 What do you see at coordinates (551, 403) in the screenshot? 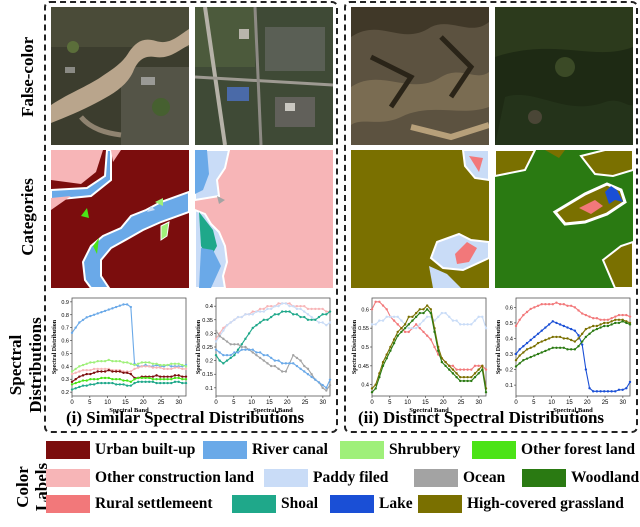
I see `x-tick-label: 10` at bounding box center [551, 403].